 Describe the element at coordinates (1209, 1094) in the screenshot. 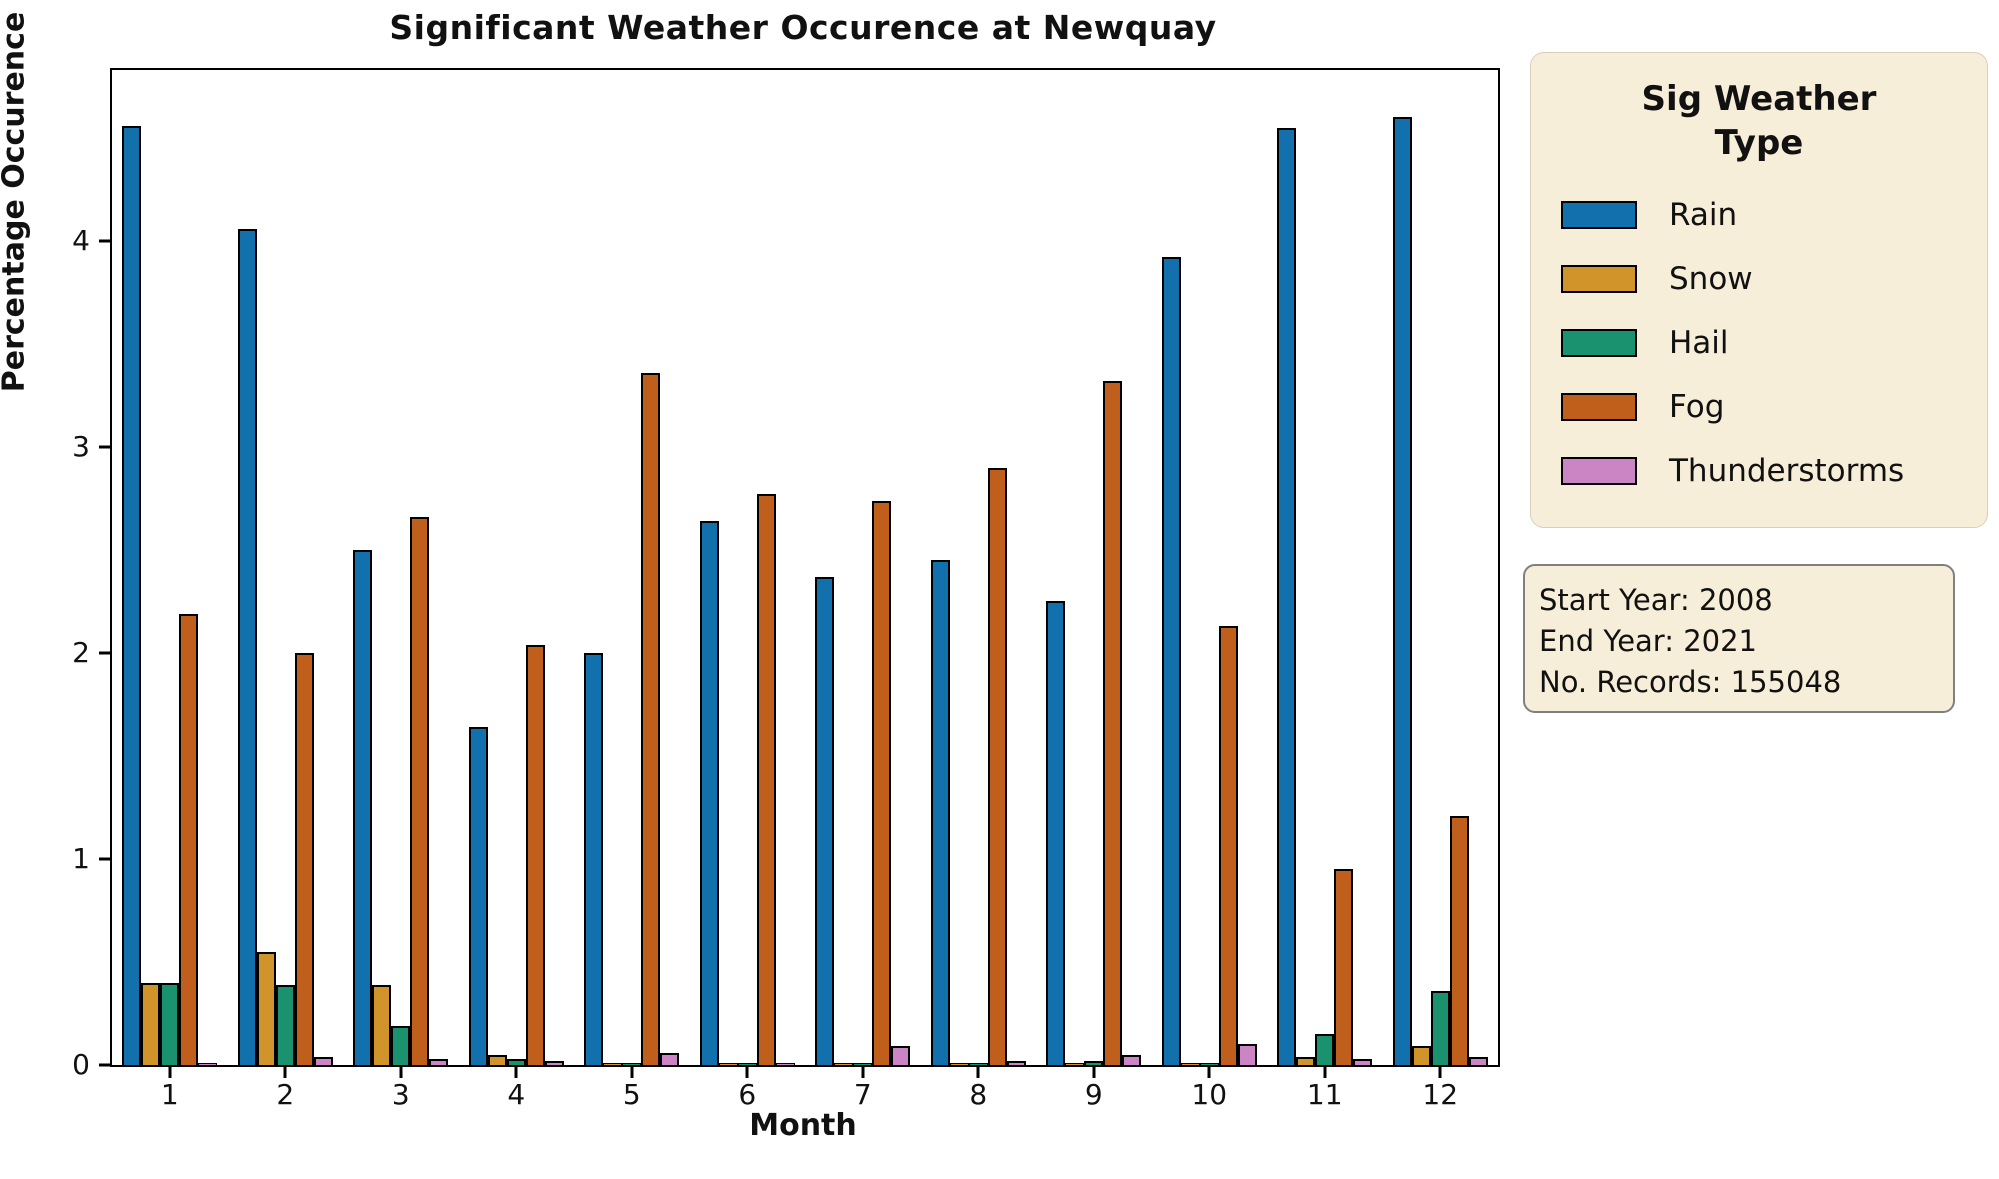

I see `x-tick-label: 10` at that location.